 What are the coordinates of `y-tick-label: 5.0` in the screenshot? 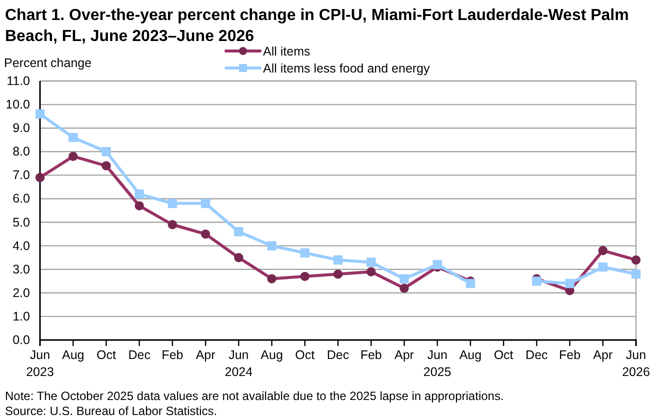 It's located at (21, 222).